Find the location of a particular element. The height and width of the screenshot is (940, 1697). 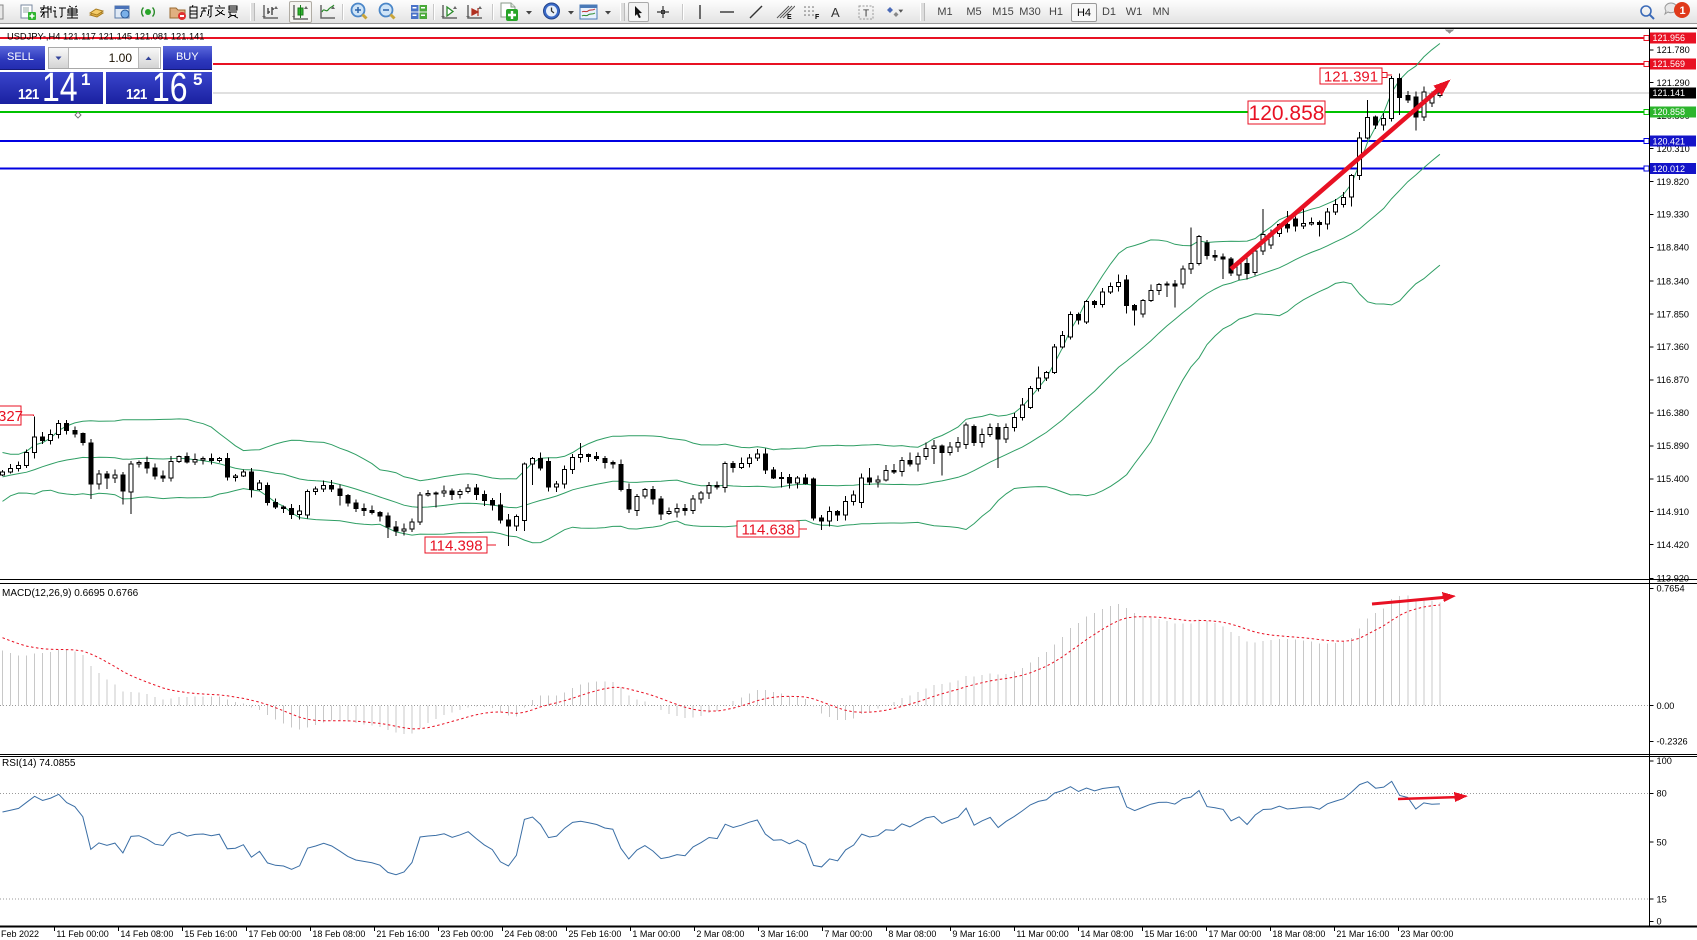

svg-text: 121.290 is located at coordinates (1673, 83).